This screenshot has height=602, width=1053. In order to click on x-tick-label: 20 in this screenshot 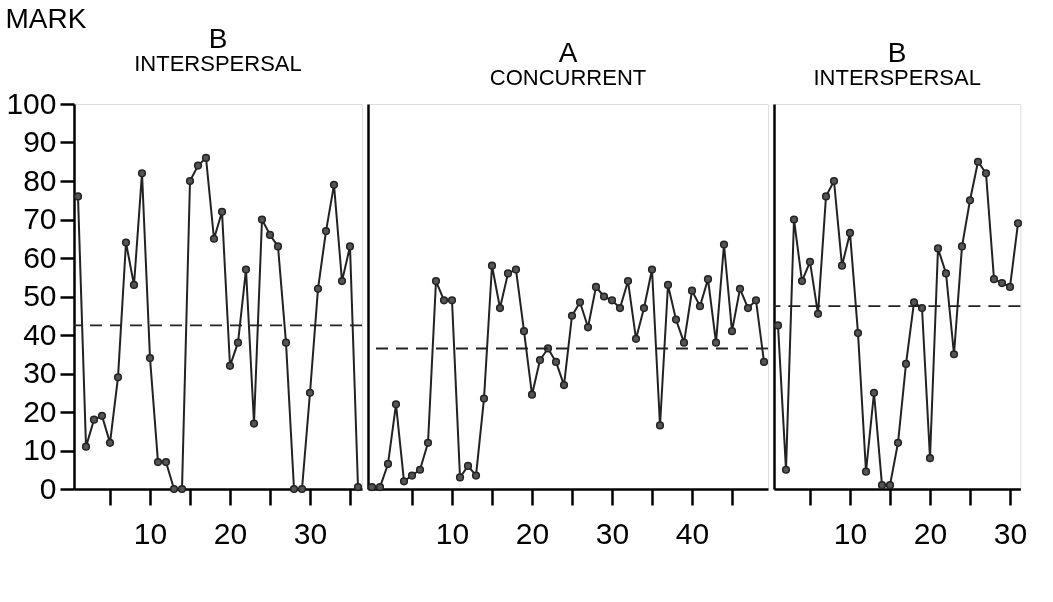, I will do `click(230, 533)`.